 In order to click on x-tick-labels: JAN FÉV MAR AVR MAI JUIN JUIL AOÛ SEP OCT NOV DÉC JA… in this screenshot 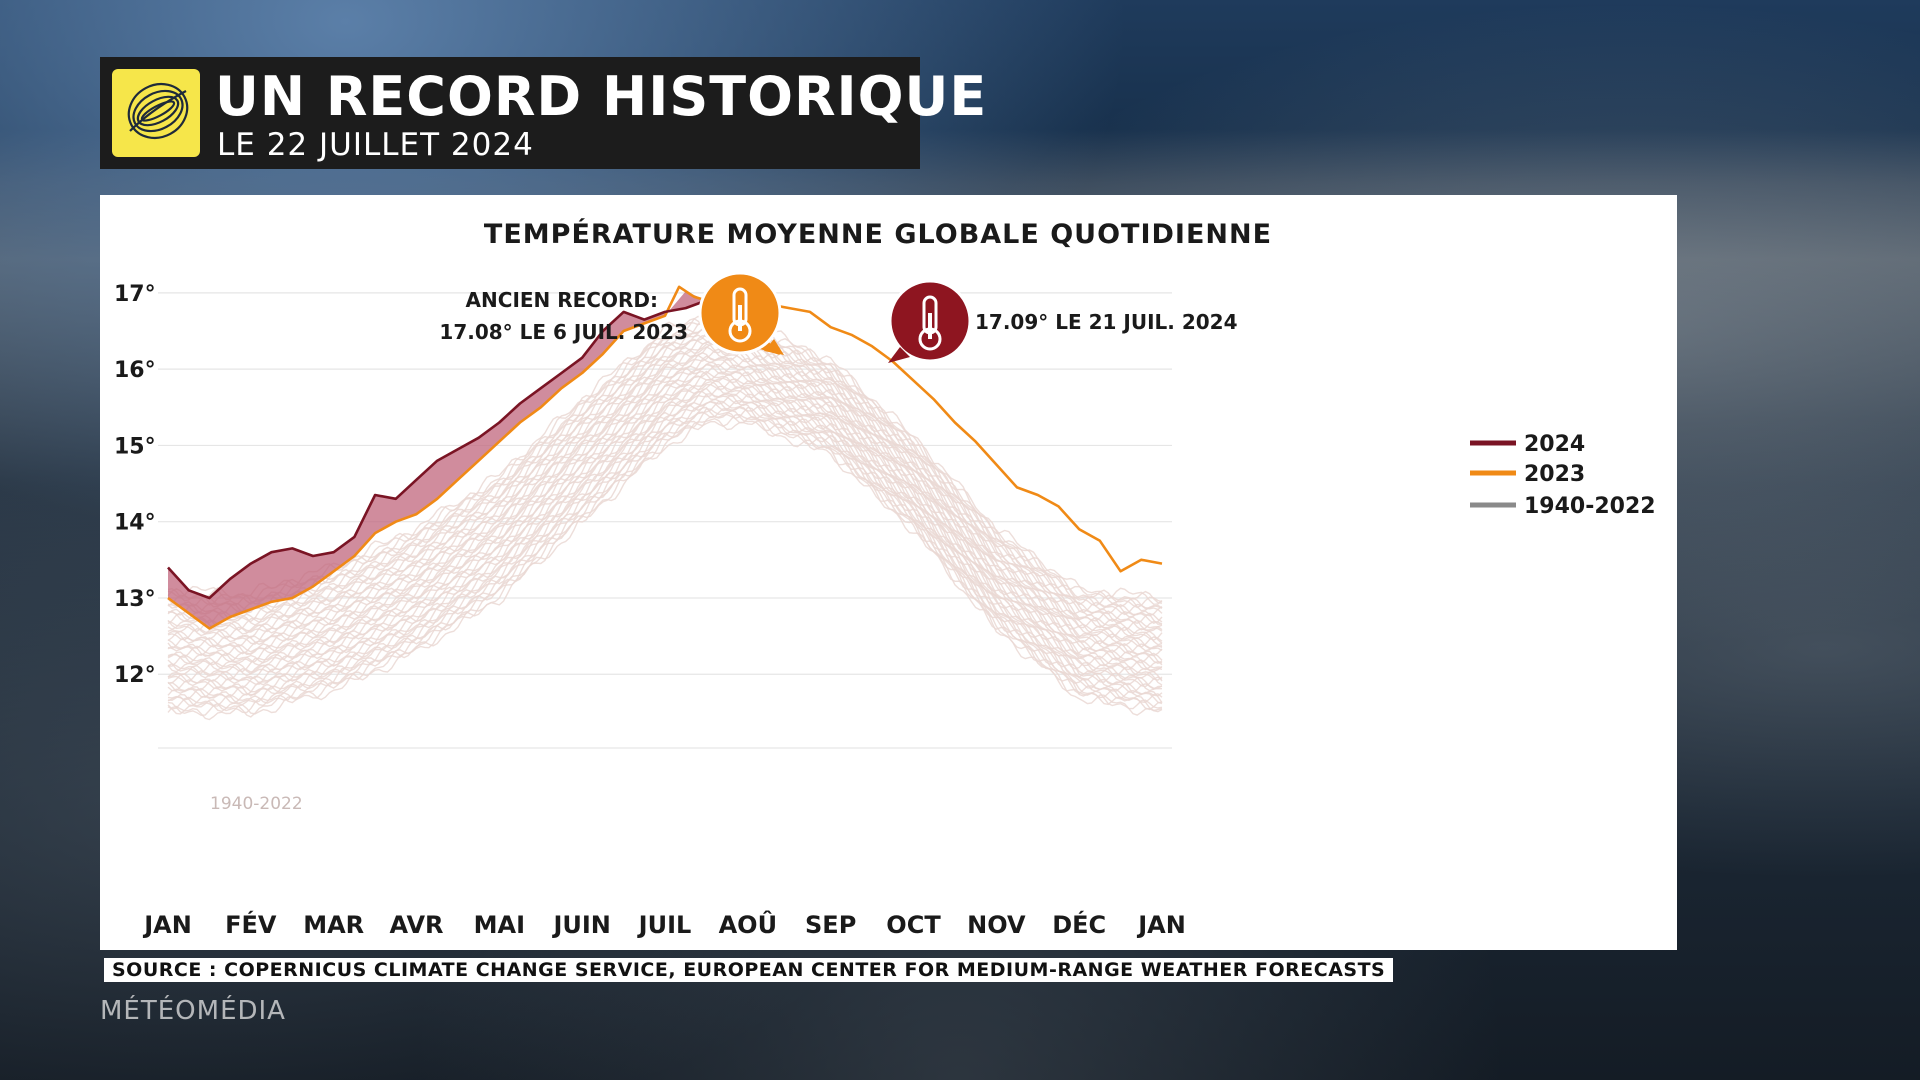, I will do `click(664, 924)`.